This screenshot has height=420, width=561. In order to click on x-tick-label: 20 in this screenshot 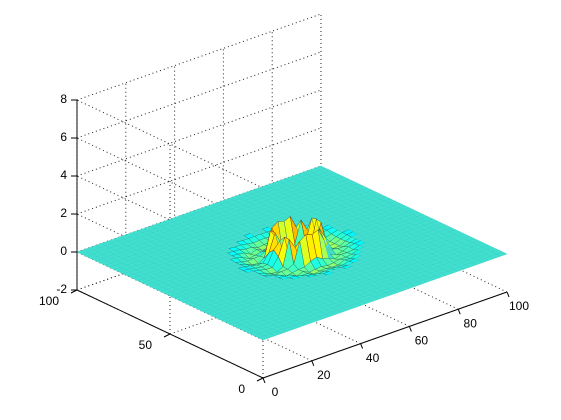, I will do `click(324, 375)`.